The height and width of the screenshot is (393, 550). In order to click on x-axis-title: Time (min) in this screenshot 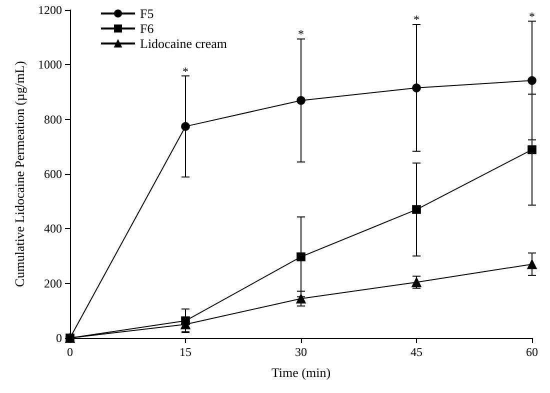, I will do `click(301, 372)`.